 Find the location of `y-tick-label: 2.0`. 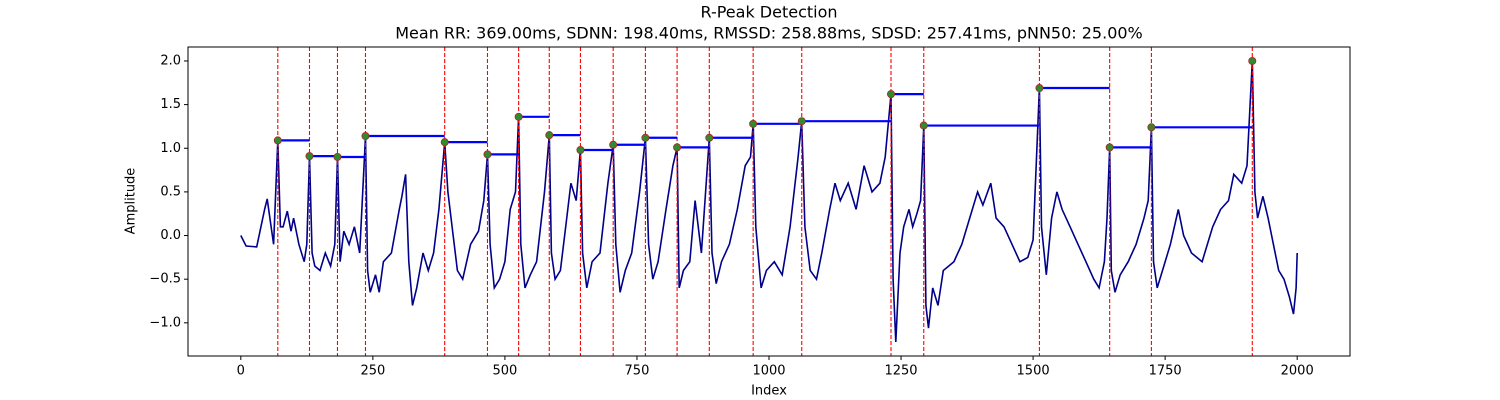

y-tick-label: 2.0 is located at coordinates (170, 60).